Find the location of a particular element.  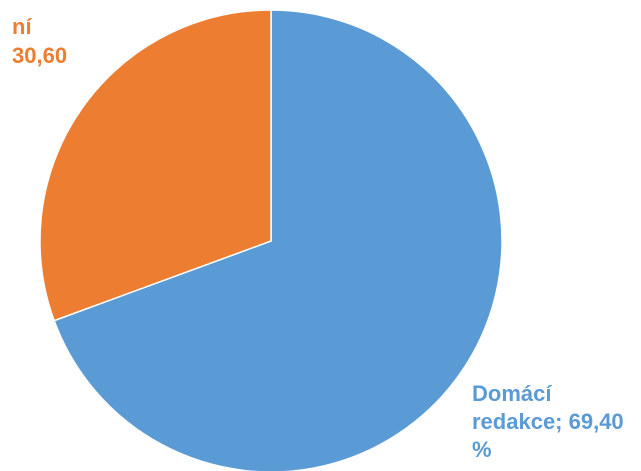

slice-label-domaci-redakce: Domácí redakce; 69,40 % is located at coordinates (551, 421).